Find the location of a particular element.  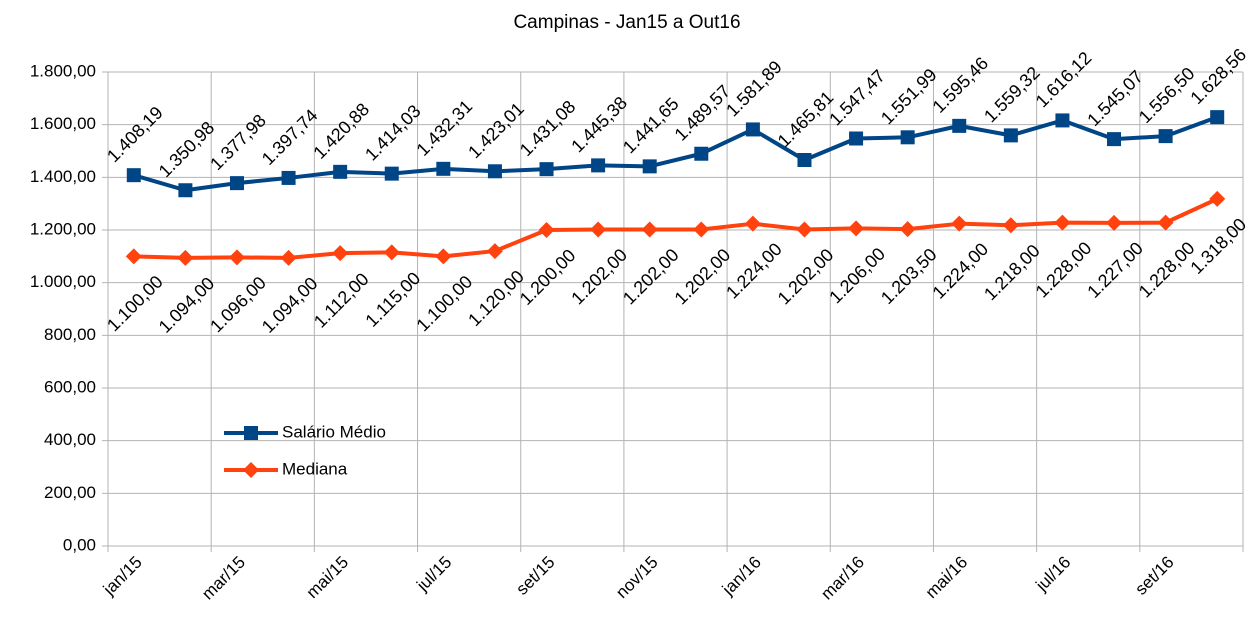

data-label: 1.414,03 is located at coordinates (393, 133).